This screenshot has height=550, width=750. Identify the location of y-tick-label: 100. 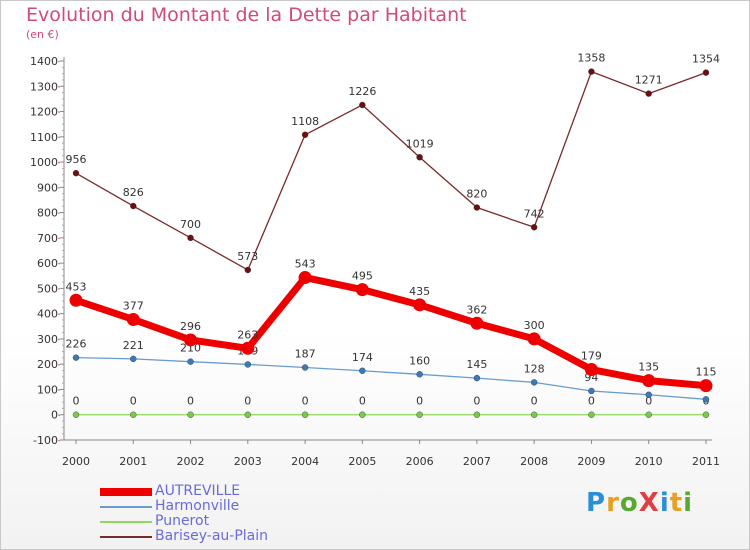
(47, 389).